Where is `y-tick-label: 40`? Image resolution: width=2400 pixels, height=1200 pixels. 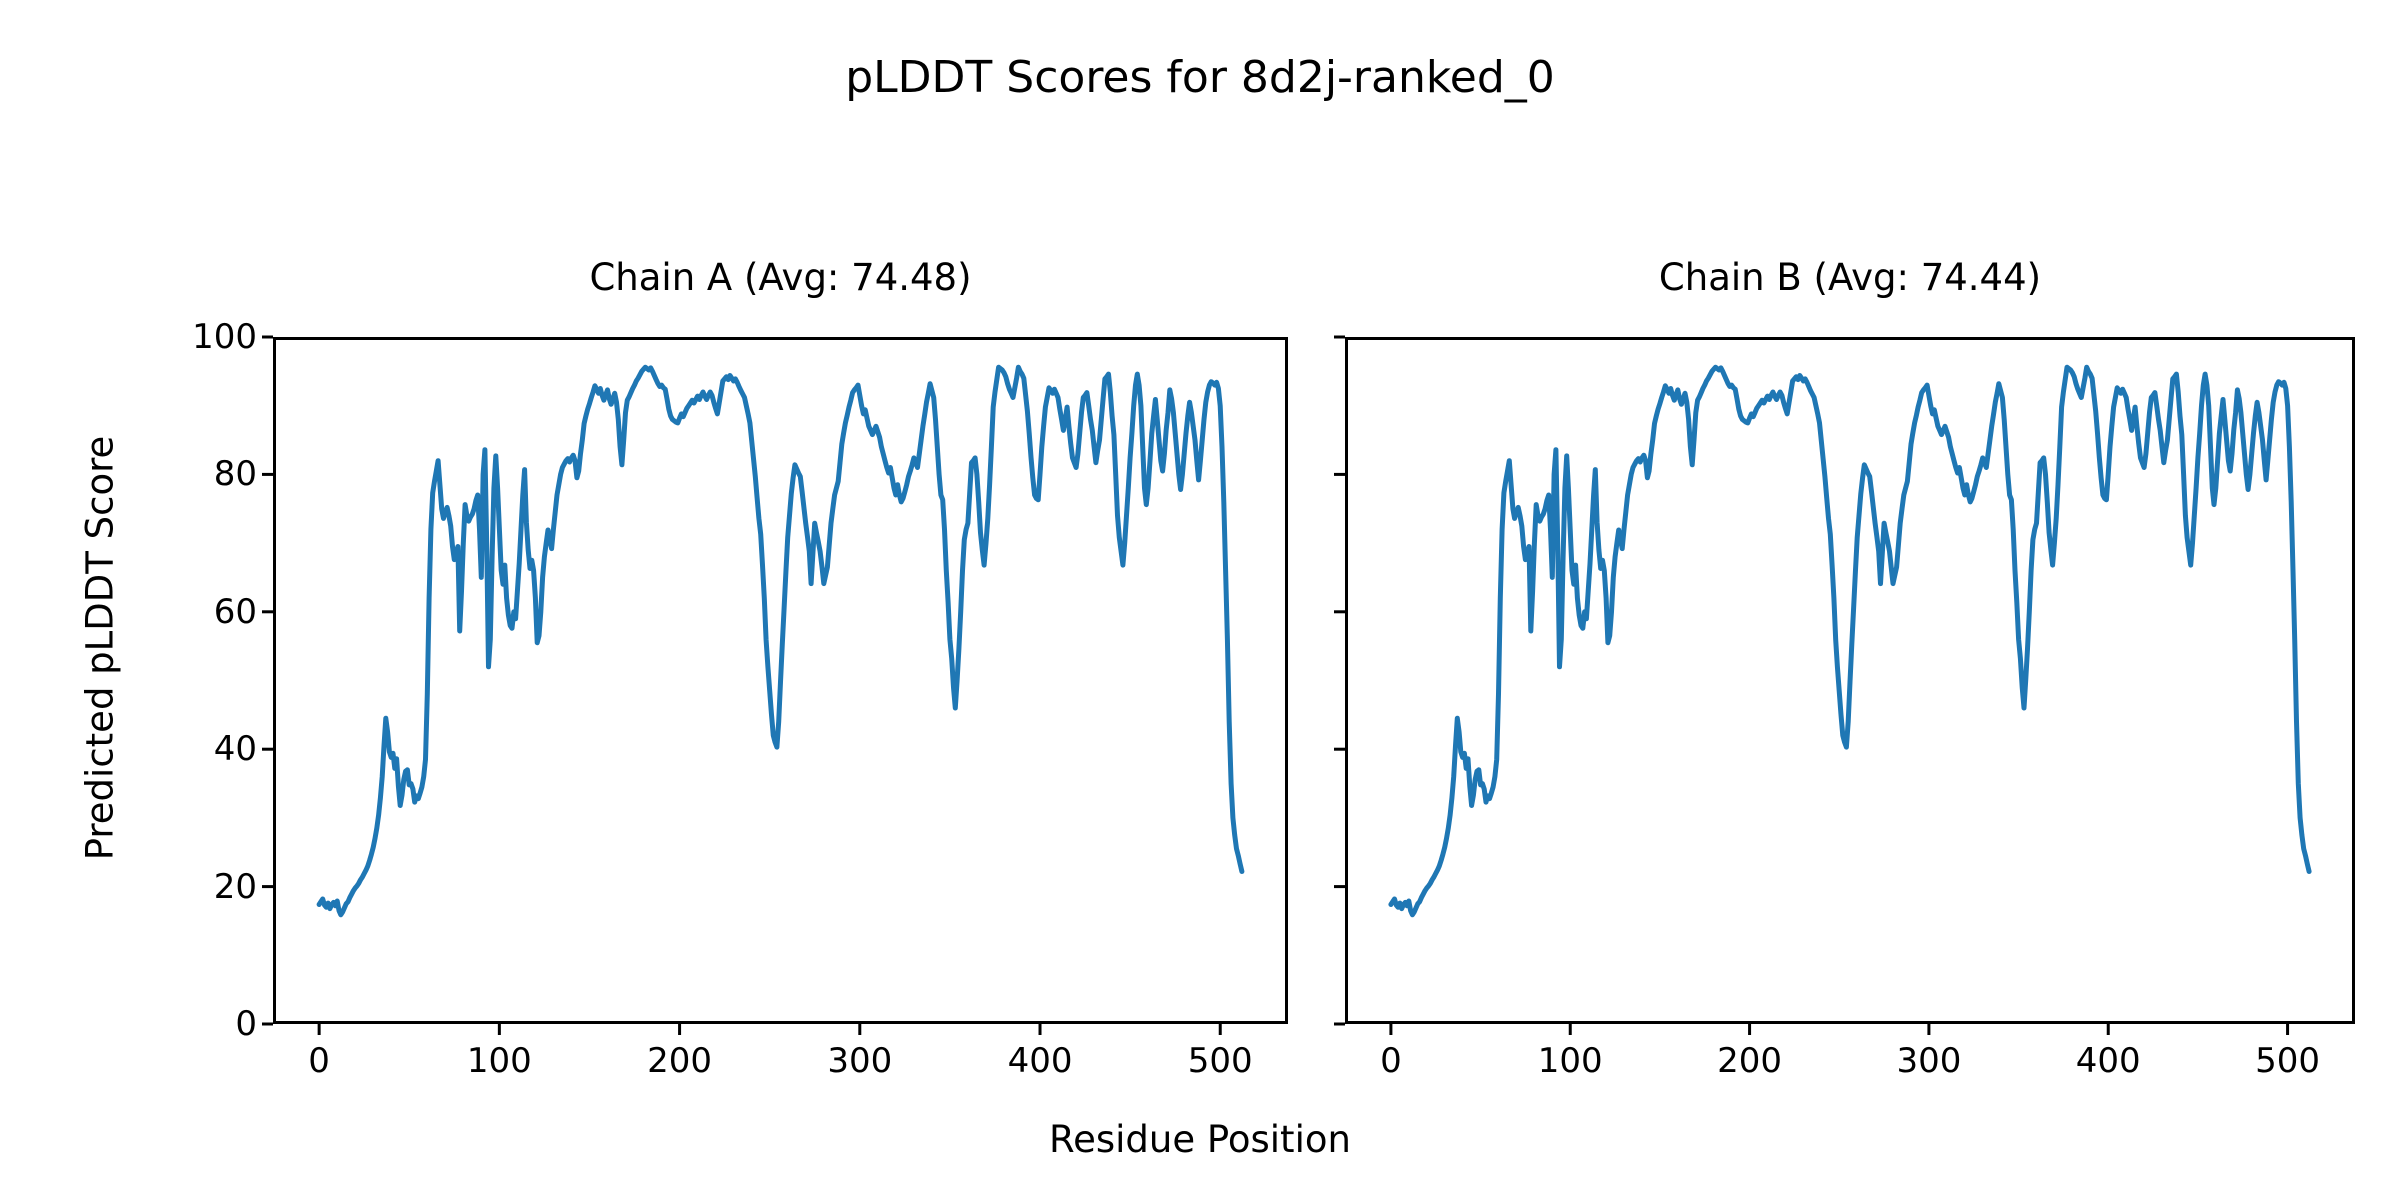
y-tick-label: 40 is located at coordinates (235, 749).